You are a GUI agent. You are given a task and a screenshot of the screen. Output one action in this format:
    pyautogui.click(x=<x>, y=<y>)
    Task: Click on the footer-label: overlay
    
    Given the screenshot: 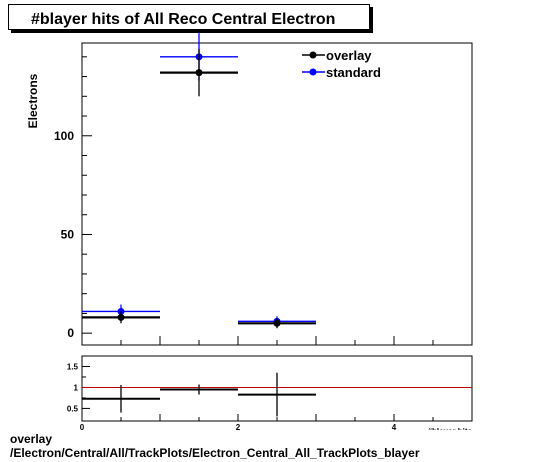 What is the action you would take?
    pyautogui.click(x=31, y=439)
    